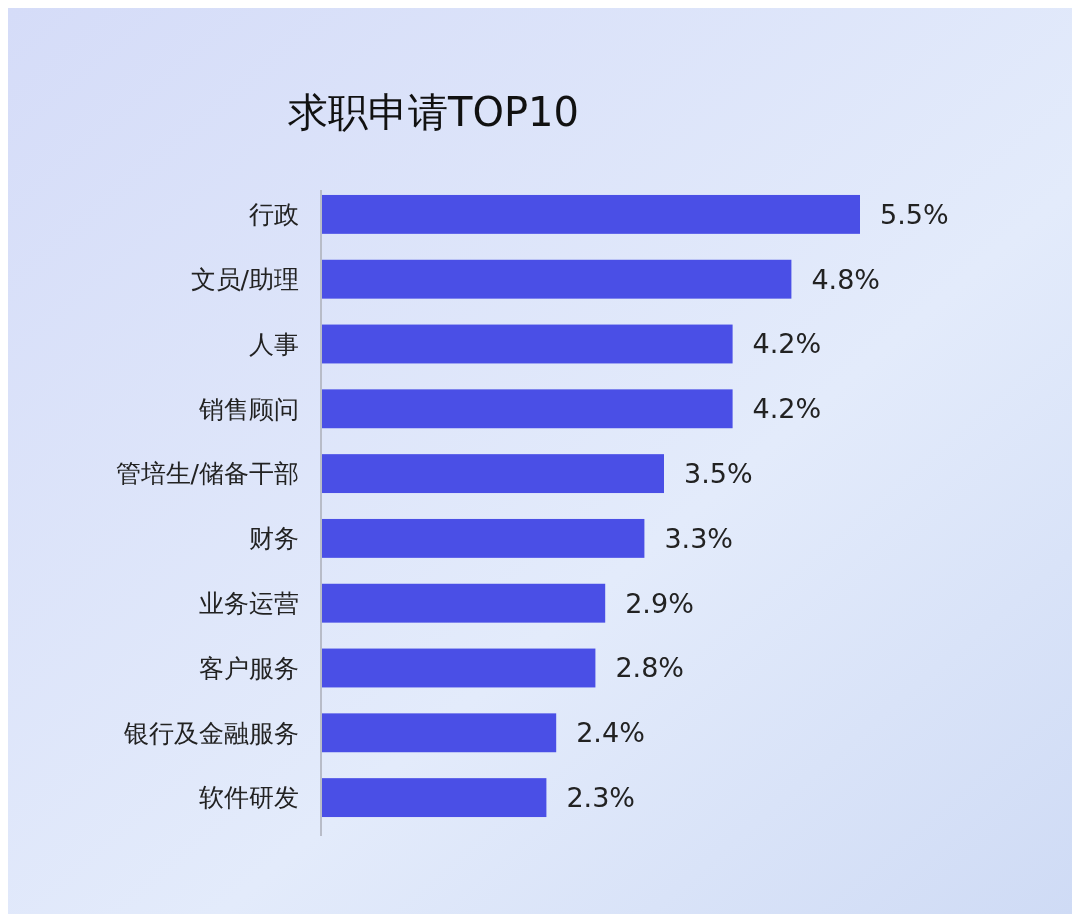 Image resolution: width=1080 pixels, height=922 pixels. I want to click on y-tick-label: 行政, so click(274, 215).